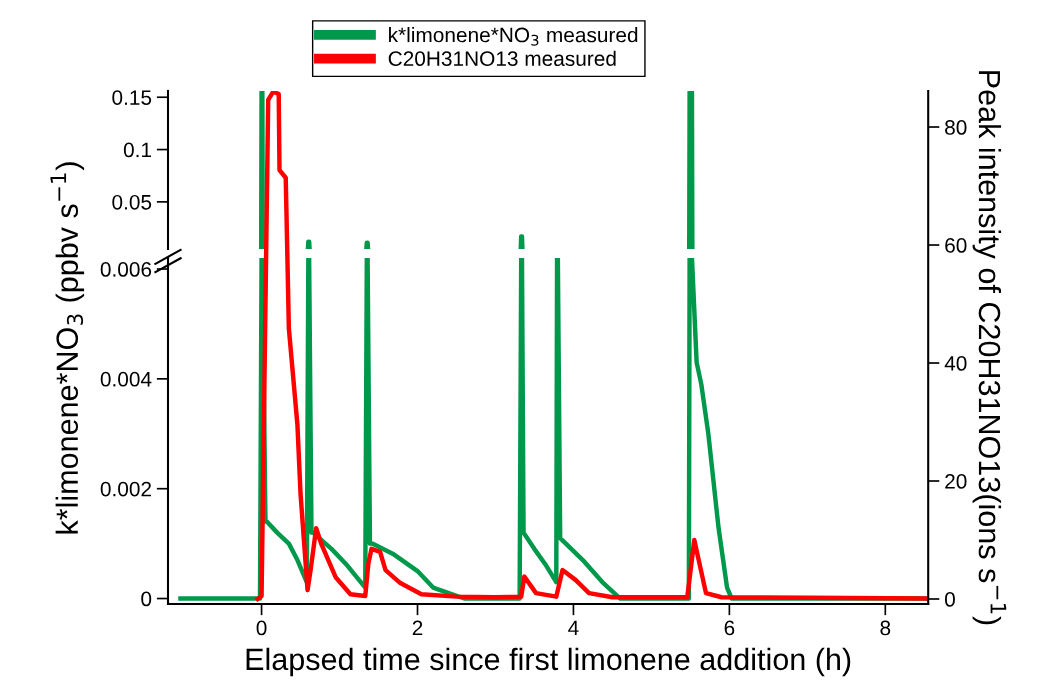 This screenshot has height=697, width=1050. Describe the element at coordinates (67, 348) in the screenshot. I see `y-axis-title: k*limonene*NO$_{3}$ (ppbv s$^{−1}$)` at that location.